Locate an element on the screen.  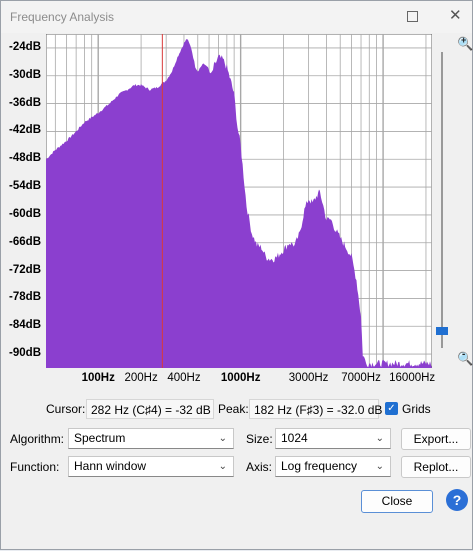
algorithm-value: Spectrum is located at coordinates (100, 438).